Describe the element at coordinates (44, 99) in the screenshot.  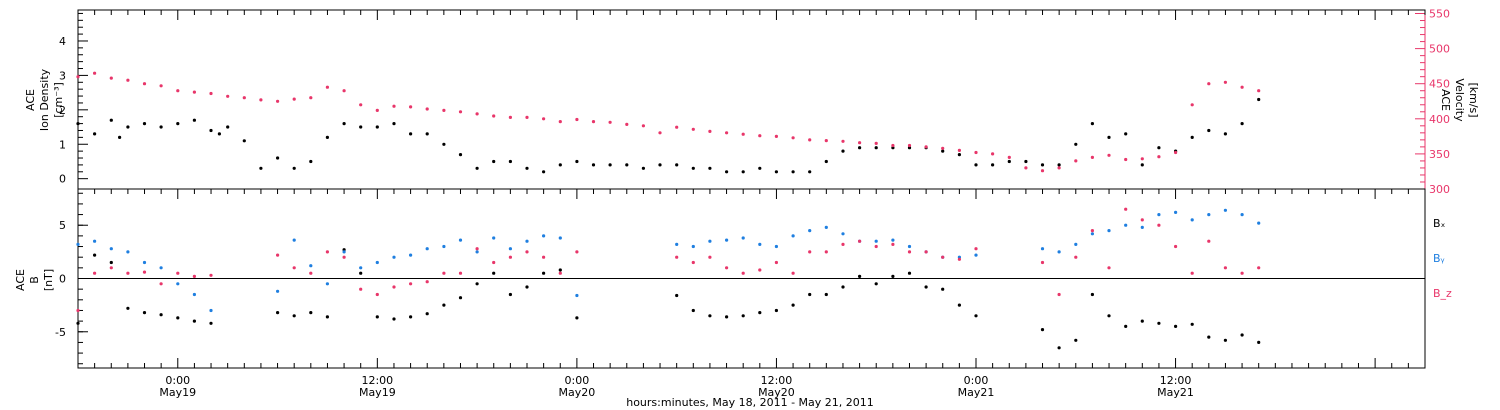
I see `density-axis-label-line2: Ion Density` at that location.